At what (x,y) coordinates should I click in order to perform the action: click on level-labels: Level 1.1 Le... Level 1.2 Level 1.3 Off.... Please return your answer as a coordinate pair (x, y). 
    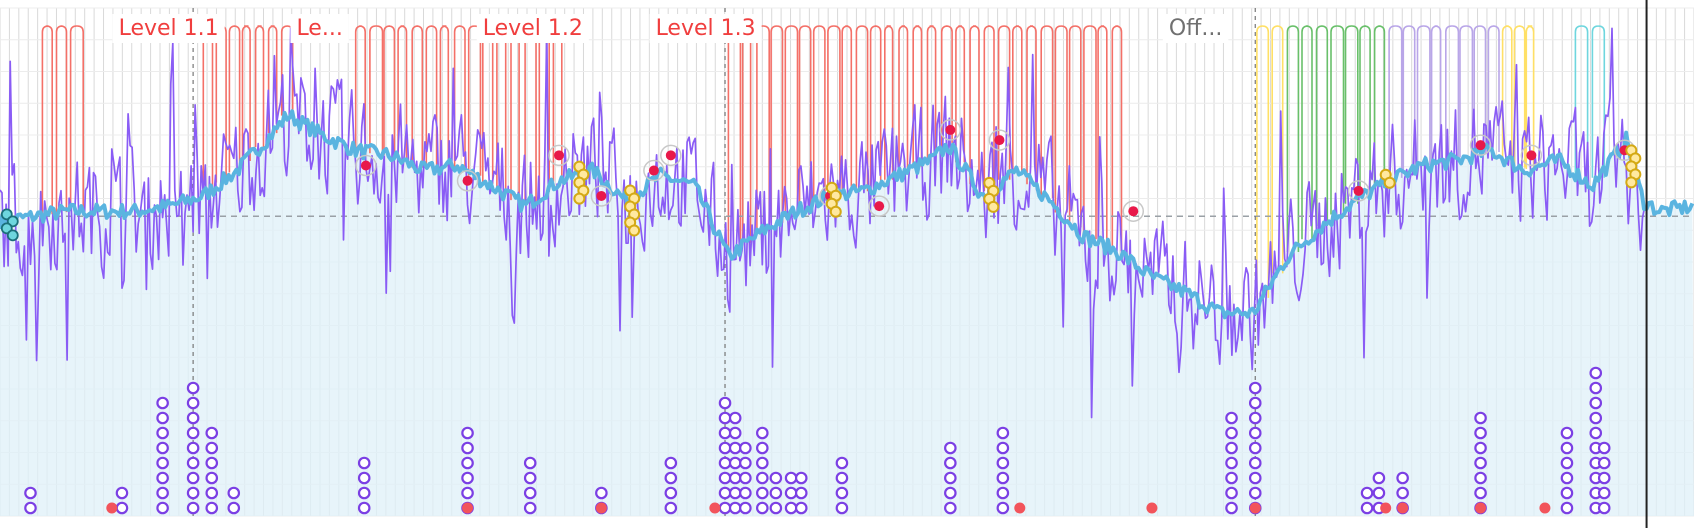
    Looking at the image, I should click on (670, 28).